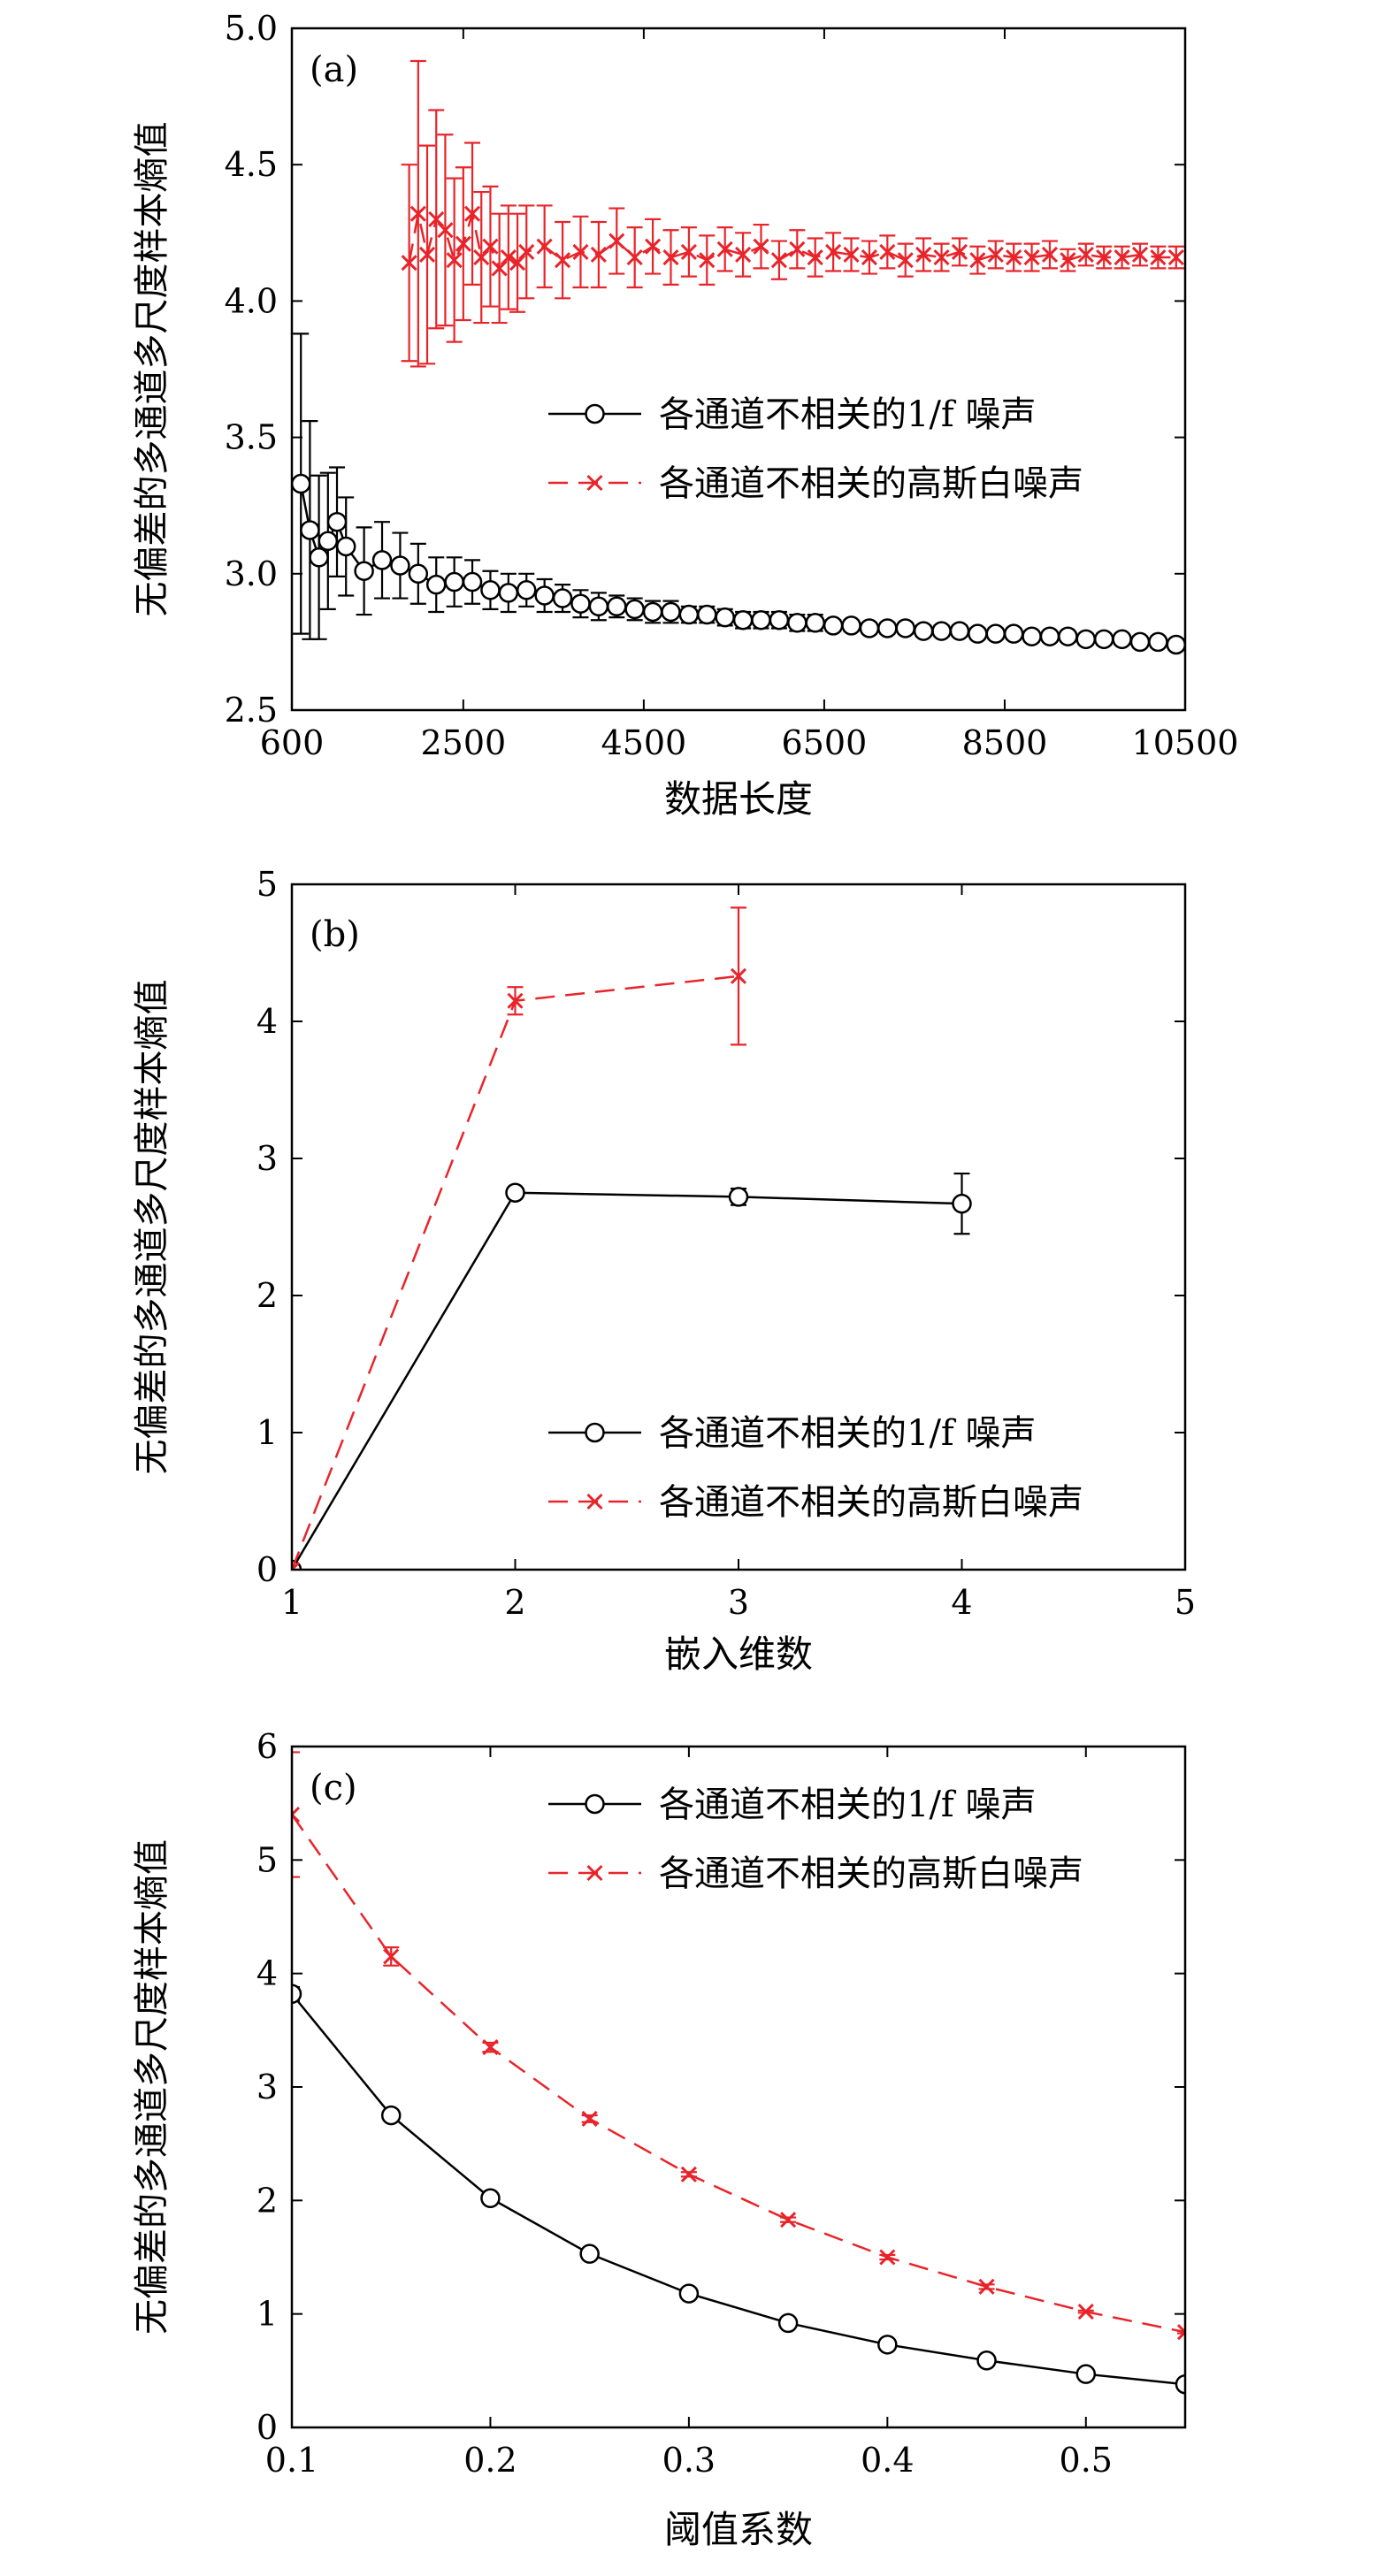 This screenshot has height=2576, width=1393. I want to click on x-tick-label: 10500, so click(1185, 742).